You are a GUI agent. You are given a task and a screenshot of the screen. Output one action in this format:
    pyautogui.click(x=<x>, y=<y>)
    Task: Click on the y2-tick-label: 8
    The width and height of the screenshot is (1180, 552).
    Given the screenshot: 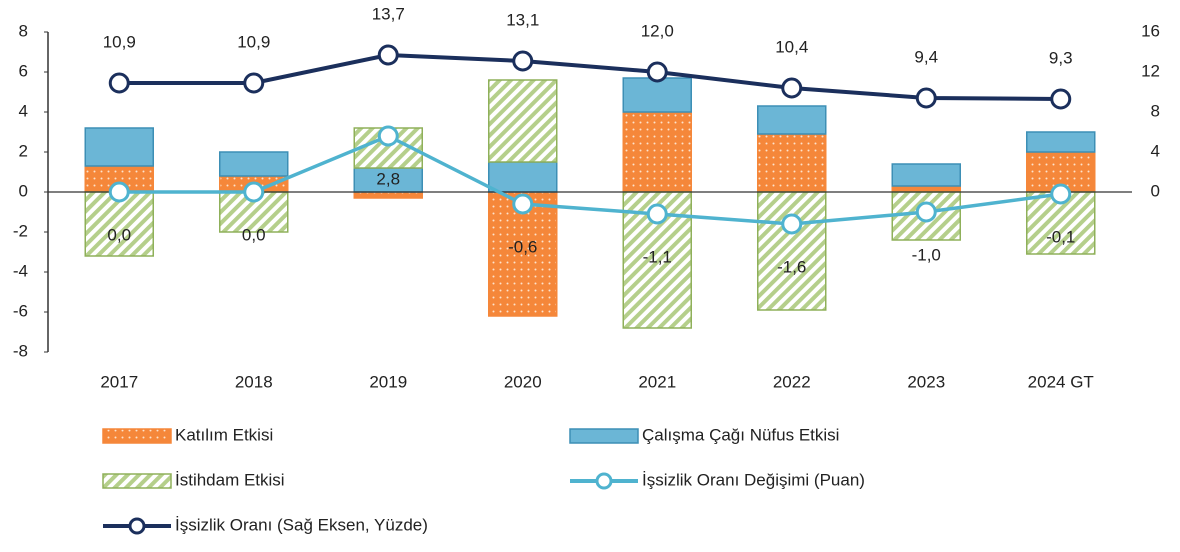 What is the action you would take?
    pyautogui.click(x=1155, y=110)
    